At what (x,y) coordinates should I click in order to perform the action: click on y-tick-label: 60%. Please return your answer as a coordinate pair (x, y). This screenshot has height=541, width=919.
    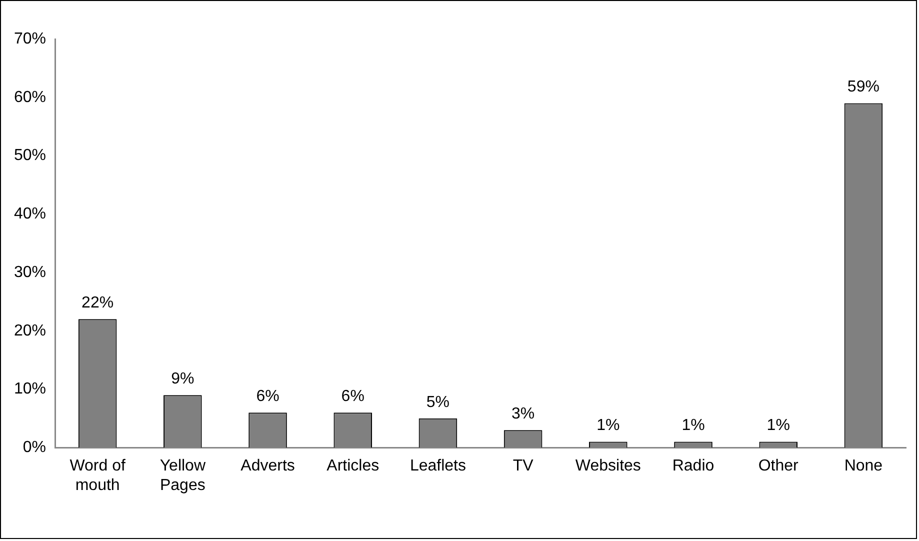
    Looking at the image, I should click on (30, 97).